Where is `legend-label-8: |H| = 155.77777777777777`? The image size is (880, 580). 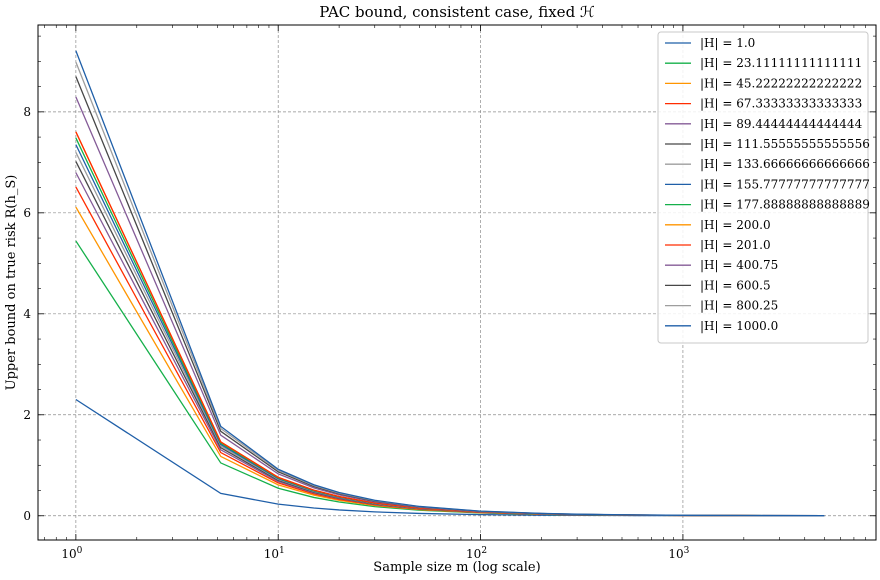 legend-label-8: |H| = 155.77777777777777 is located at coordinates (785, 184).